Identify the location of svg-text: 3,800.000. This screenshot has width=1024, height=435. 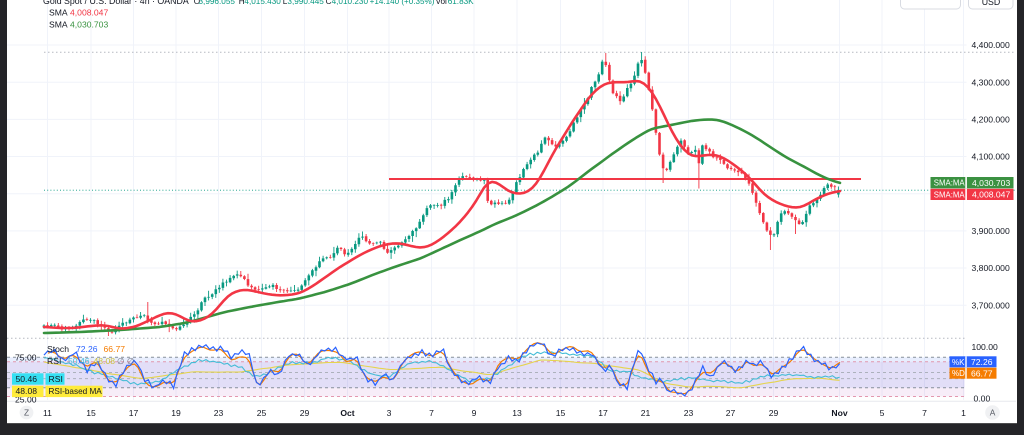
(991, 268).